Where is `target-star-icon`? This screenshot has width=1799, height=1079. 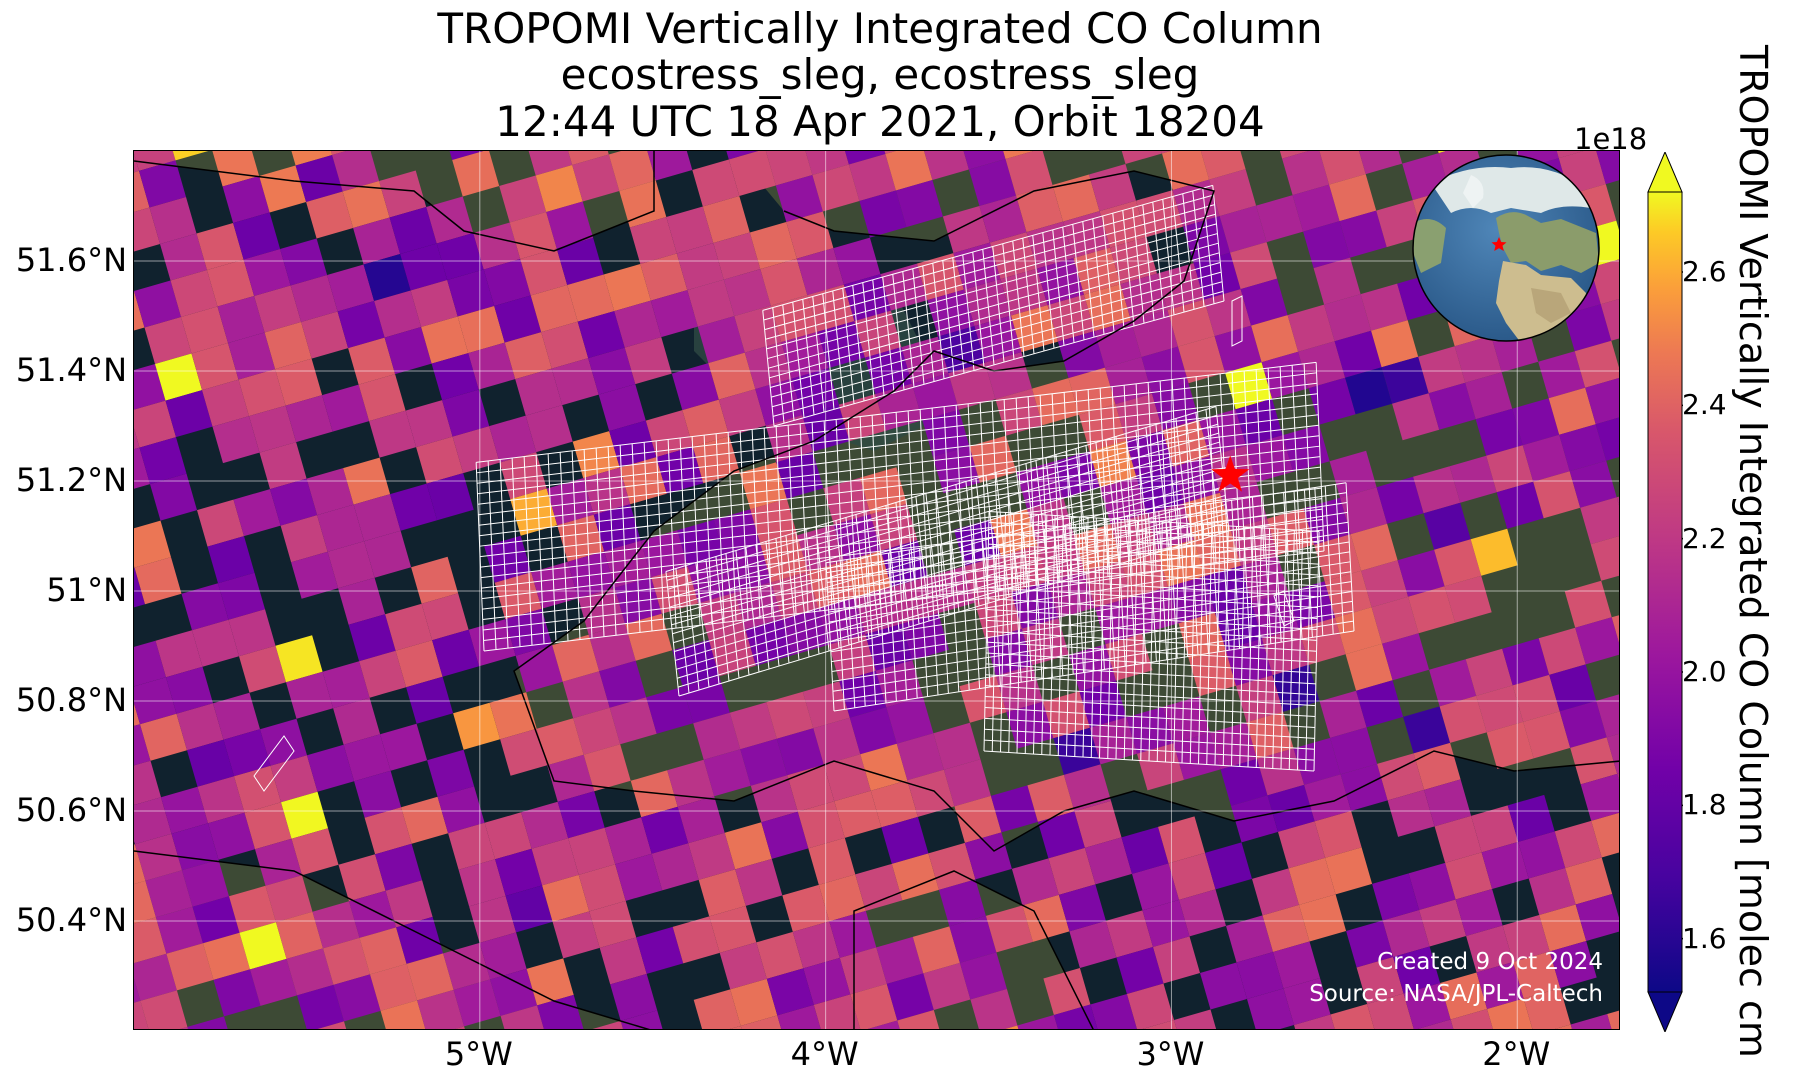
target-star-icon is located at coordinates (1230, 473).